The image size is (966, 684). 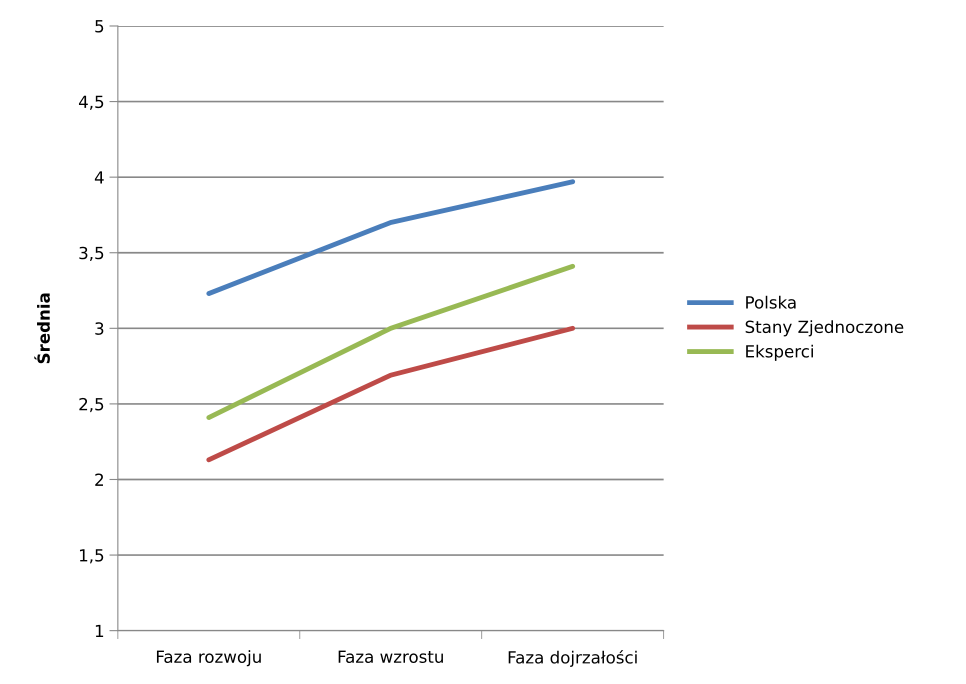 What do you see at coordinates (92, 556) in the screenshot?
I see `y-tick-label: 1,5` at bounding box center [92, 556].